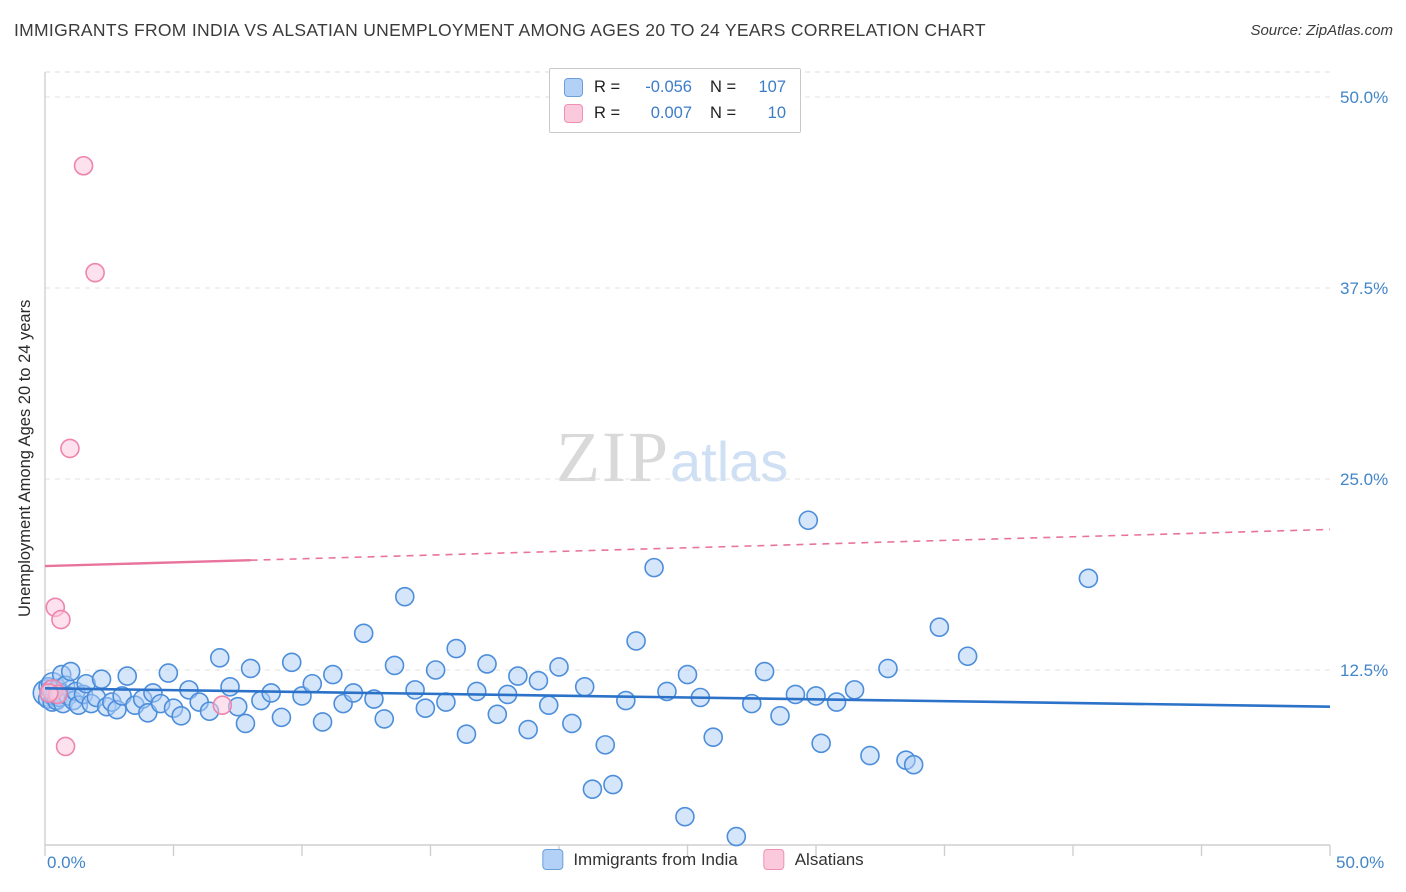  What do you see at coordinates (829, 859) in the screenshot?
I see `alsatians-legend-label: Alsatians` at bounding box center [829, 859].